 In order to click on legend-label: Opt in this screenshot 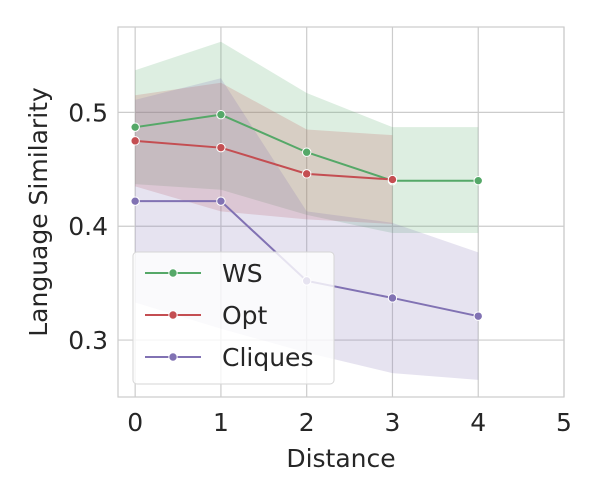, I will do `click(245, 315)`.